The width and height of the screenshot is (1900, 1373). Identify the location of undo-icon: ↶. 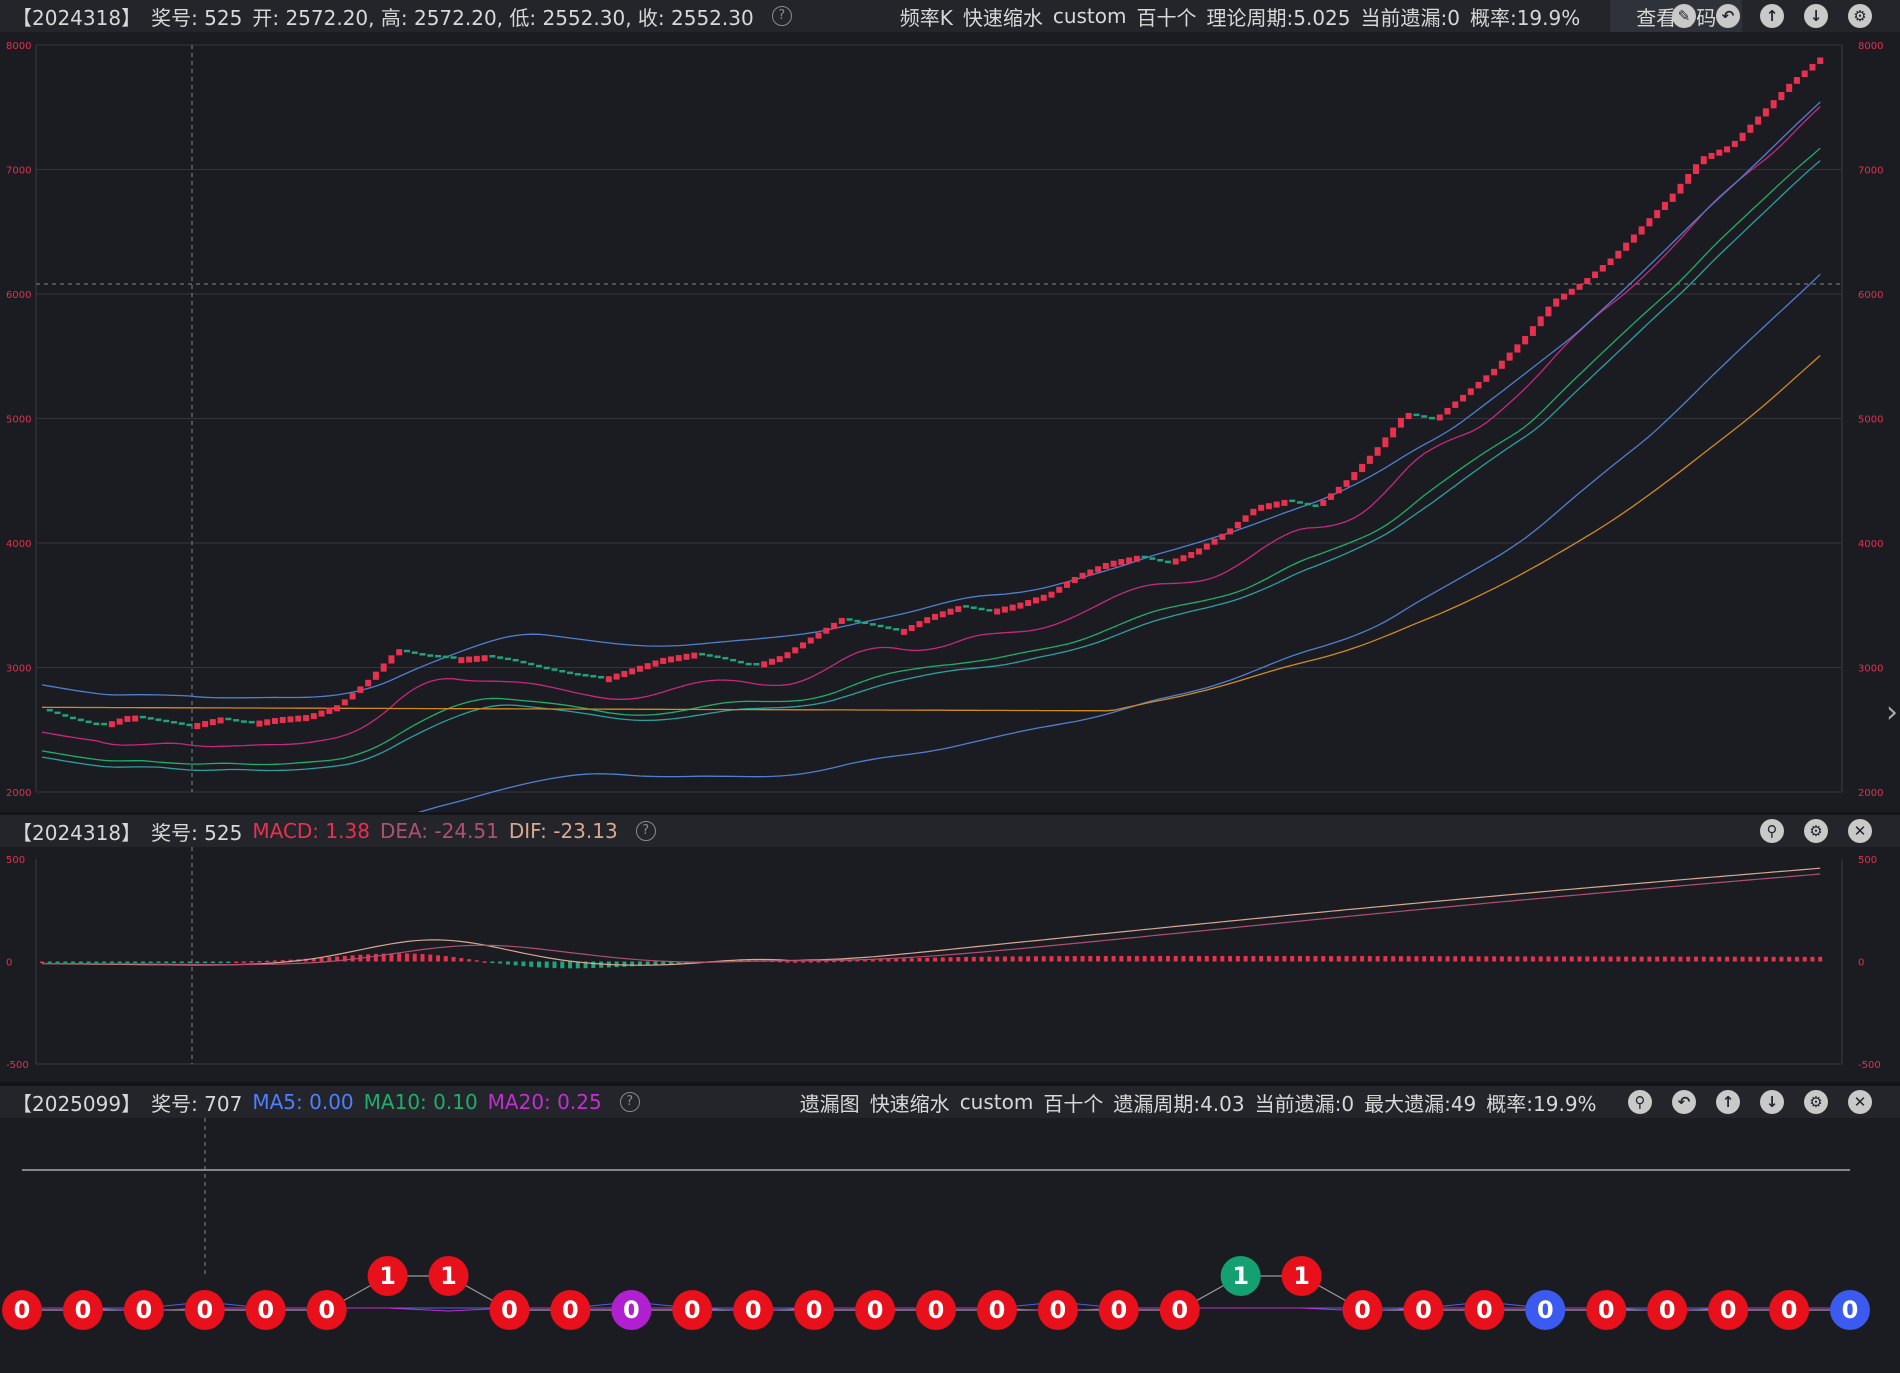
(1728, 16).